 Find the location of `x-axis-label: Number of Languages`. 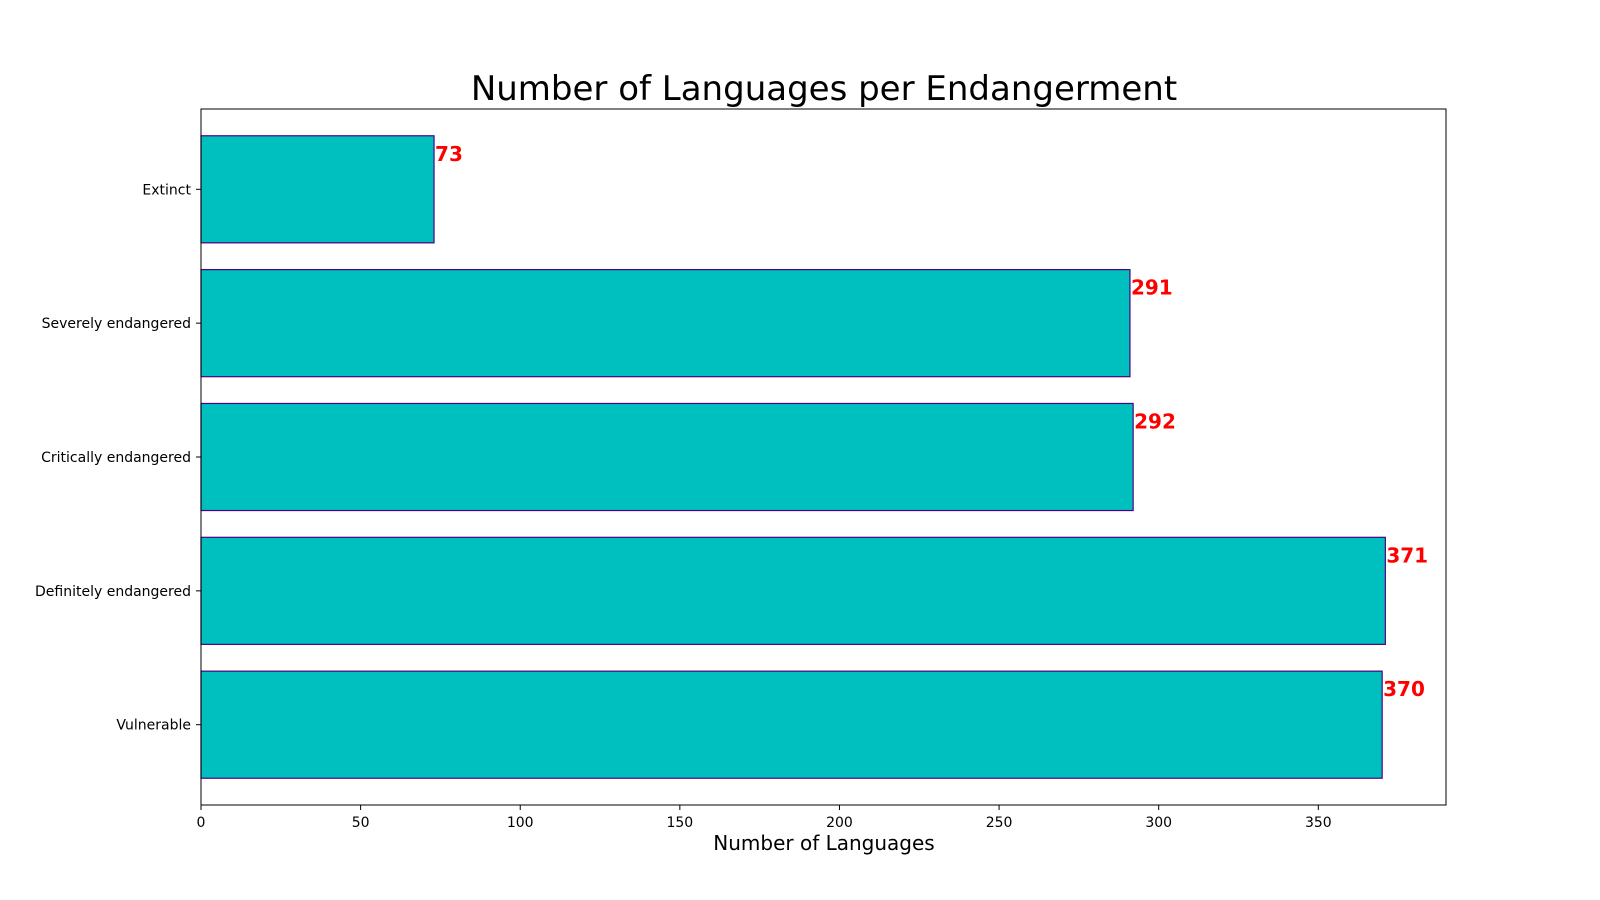

x-axis-label: Number of Languages is located at coordinates (823, 843).